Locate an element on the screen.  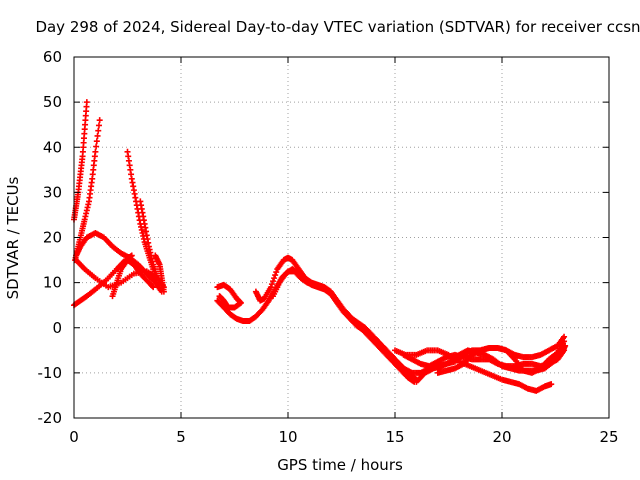
x-tick-labels: 0 5 10 15 20 25 is located at coordinates (343, 437).